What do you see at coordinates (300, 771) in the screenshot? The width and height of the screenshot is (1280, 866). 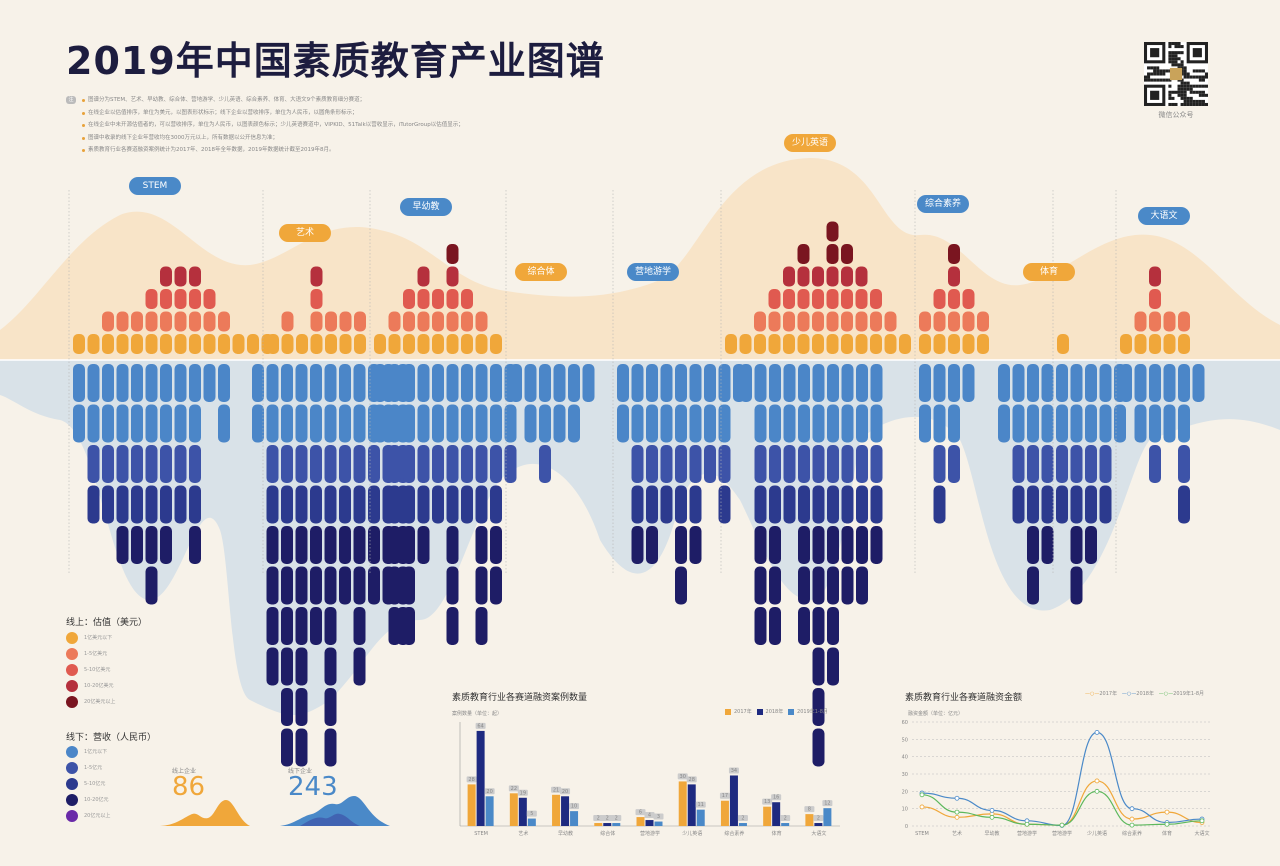 I see `offline-count-label: 线下企业` at bounding box center [300, 771].